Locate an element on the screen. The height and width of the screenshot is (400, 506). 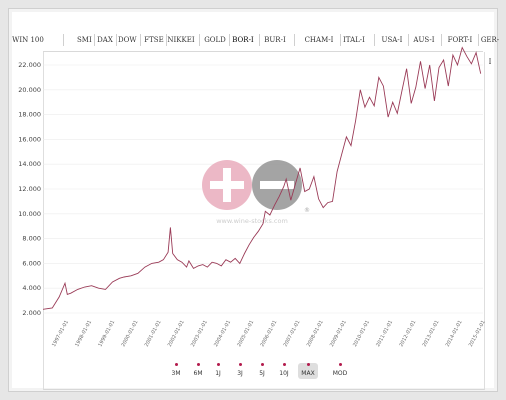
tab-ftse: FTSE is located at coordinates (154, 40).